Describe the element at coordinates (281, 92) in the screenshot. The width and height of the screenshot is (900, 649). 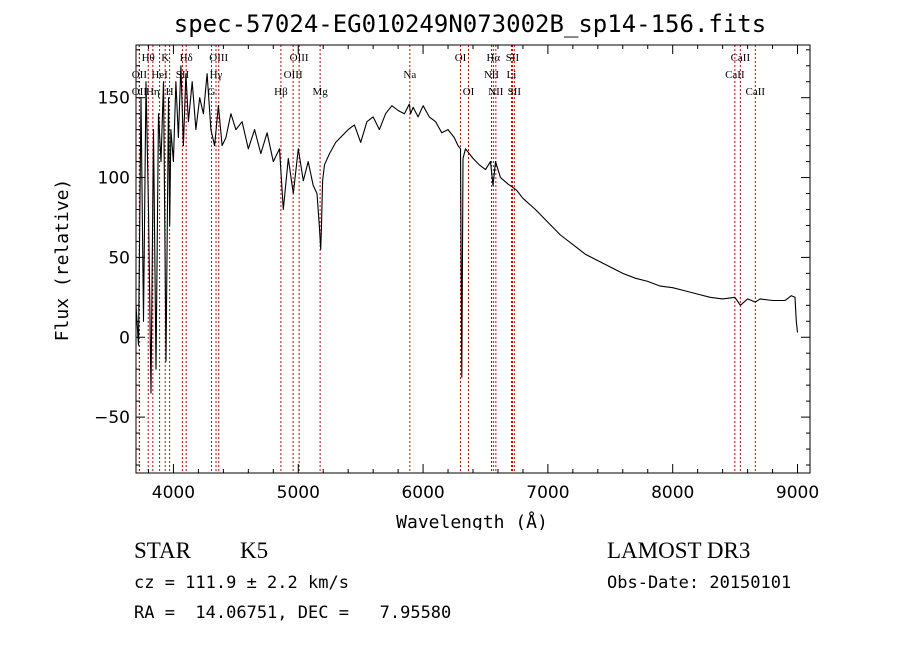
I see `line-marker-label: Hβ` at that location.